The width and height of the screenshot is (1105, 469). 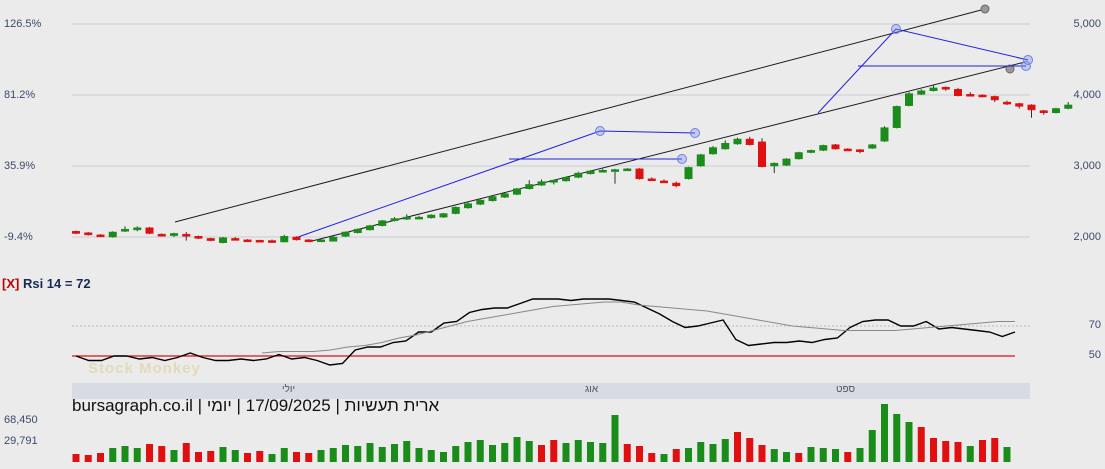 What do you see at coordinates (545, 332) in the screenshot?
I see `rsi-line` at bounding box center [545, 332].